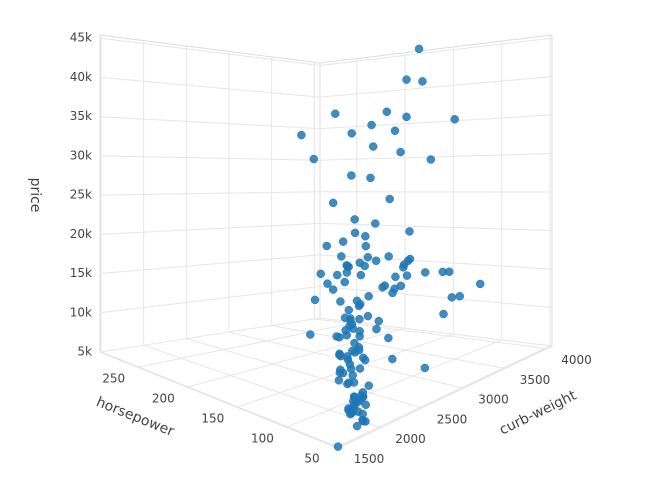  Describe the element at coordinates (212, 419) in the screenshot. I see `y-tick-label: 150` at that location.